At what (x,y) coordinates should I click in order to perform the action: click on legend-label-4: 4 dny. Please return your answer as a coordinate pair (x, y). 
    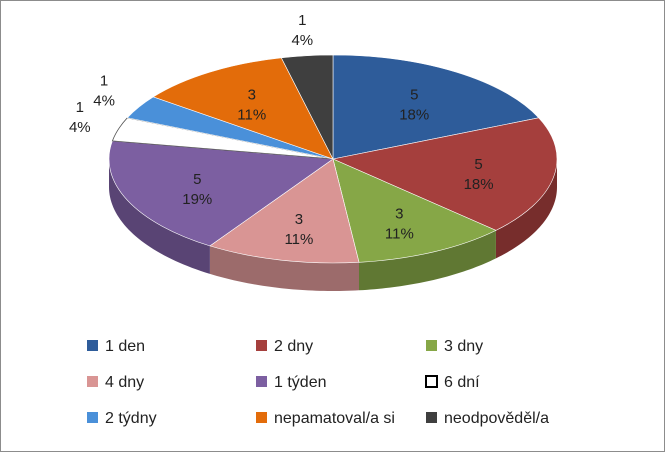
    Looking at the image, I should click on (124, 382).